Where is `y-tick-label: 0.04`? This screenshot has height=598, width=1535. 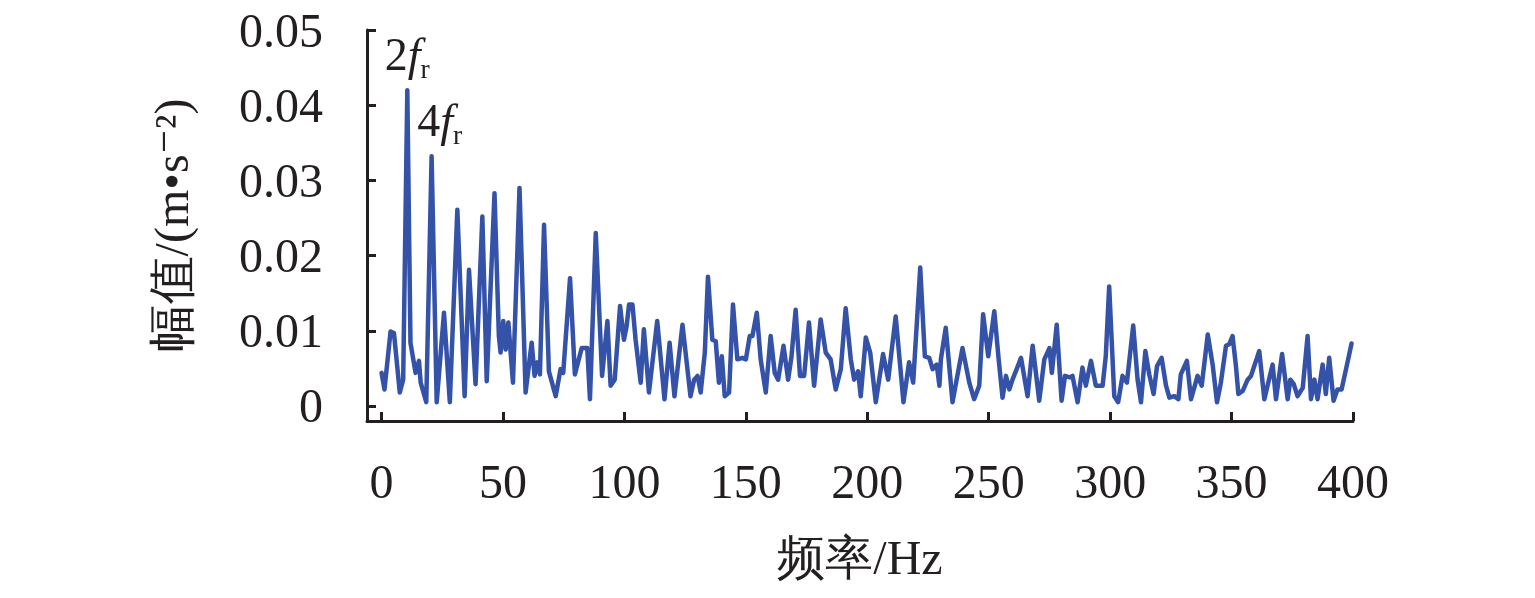 y-tick-label: 0.04 is located at coordinates (281, 105).